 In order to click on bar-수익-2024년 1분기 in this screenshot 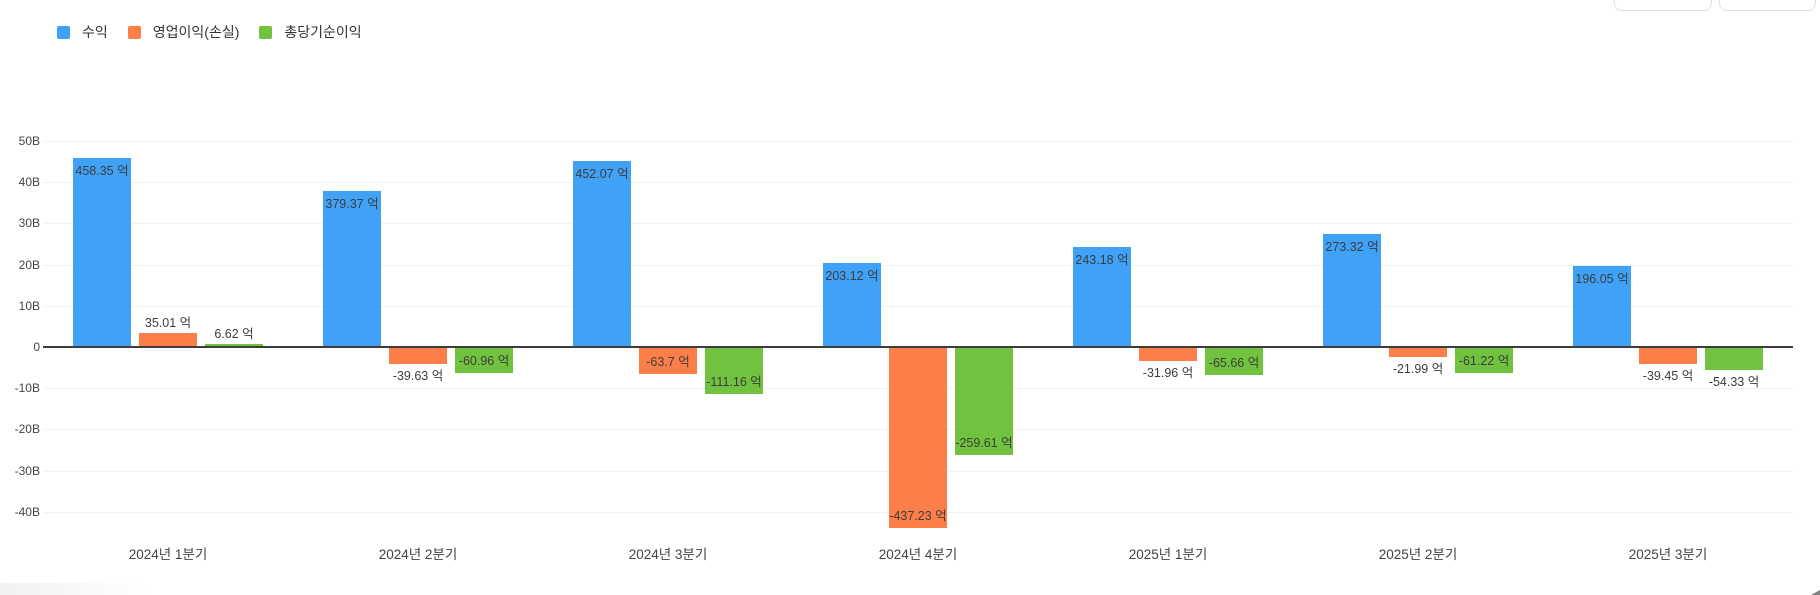, I will do `click(102, 252)`.